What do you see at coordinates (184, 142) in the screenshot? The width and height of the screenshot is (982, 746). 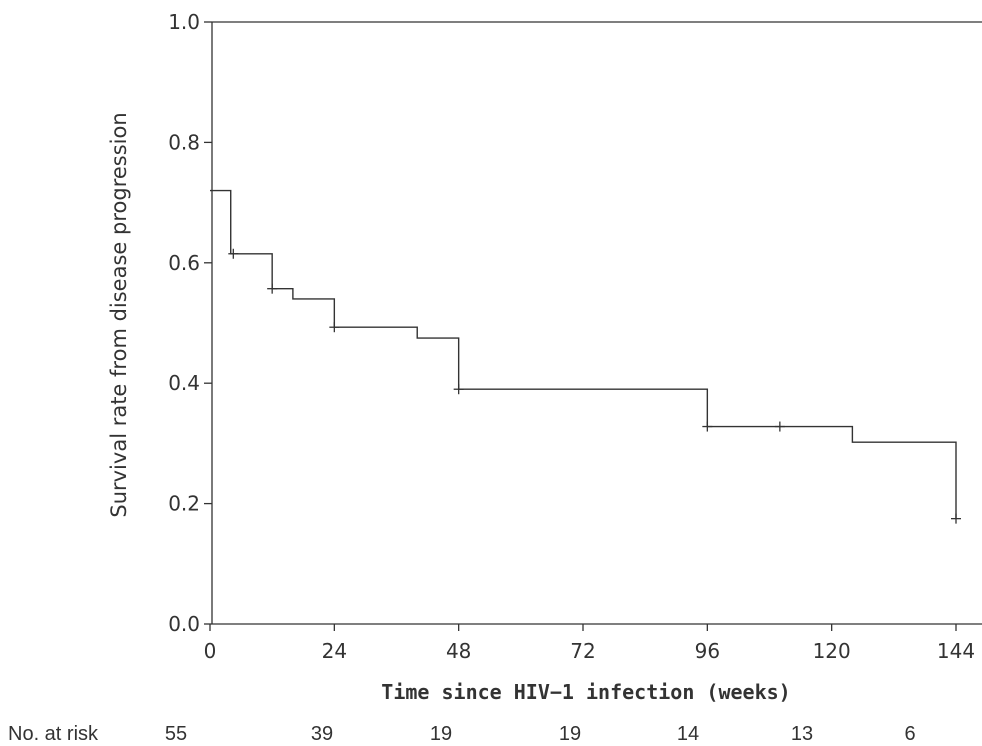 I see `y-tick-label-4: 0.8` at bounding box center [184, 142].